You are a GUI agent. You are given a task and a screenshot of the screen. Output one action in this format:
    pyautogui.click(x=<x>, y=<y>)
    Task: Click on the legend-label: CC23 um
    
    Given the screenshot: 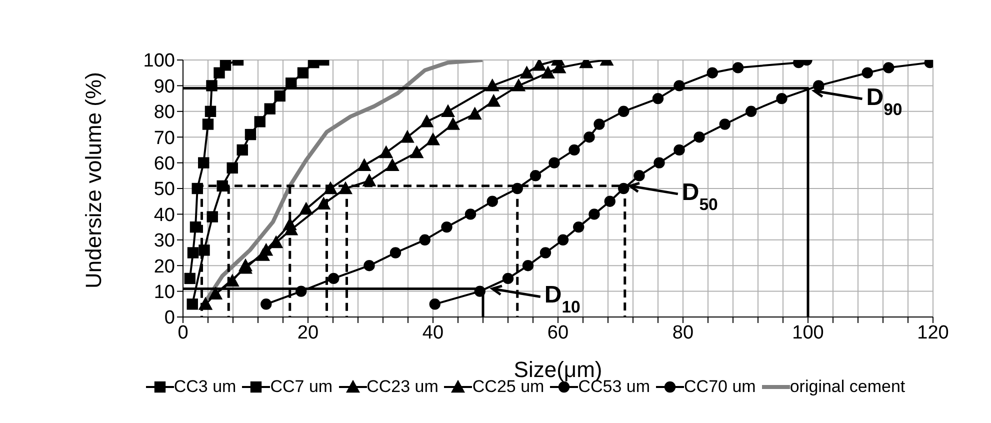 What is the action you would take?
    pyautogui.click(x=402, y=387)
    